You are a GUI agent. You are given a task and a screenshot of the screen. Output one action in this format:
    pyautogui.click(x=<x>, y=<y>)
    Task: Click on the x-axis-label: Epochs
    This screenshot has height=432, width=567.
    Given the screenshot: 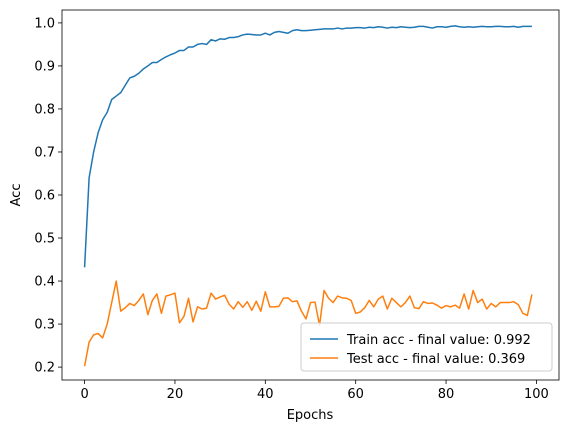 What is the action you would take?
    pyautogui.click(x=310, y=415)
    